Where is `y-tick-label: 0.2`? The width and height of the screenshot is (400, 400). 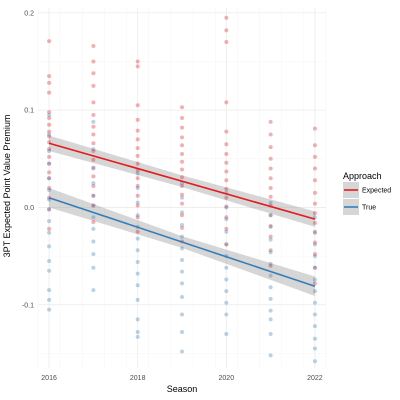
y-tick-label: 0.2 is located at coordinates (29, 13).